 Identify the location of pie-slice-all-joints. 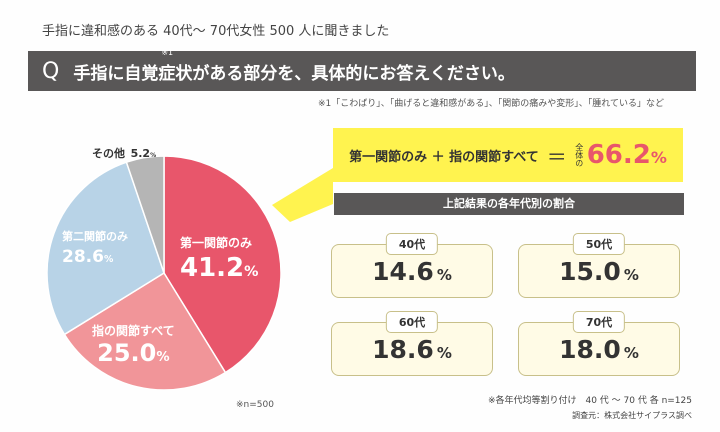
(145, 331).